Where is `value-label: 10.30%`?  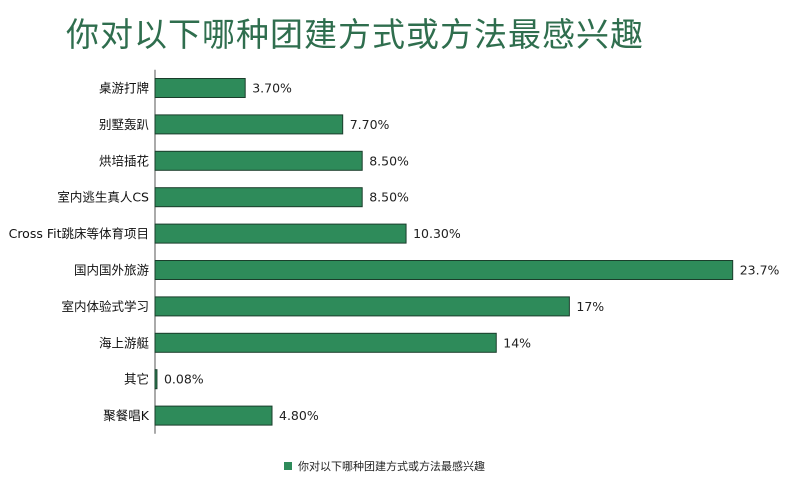
value-label: 10.30% is located at coordinates (437, 233).